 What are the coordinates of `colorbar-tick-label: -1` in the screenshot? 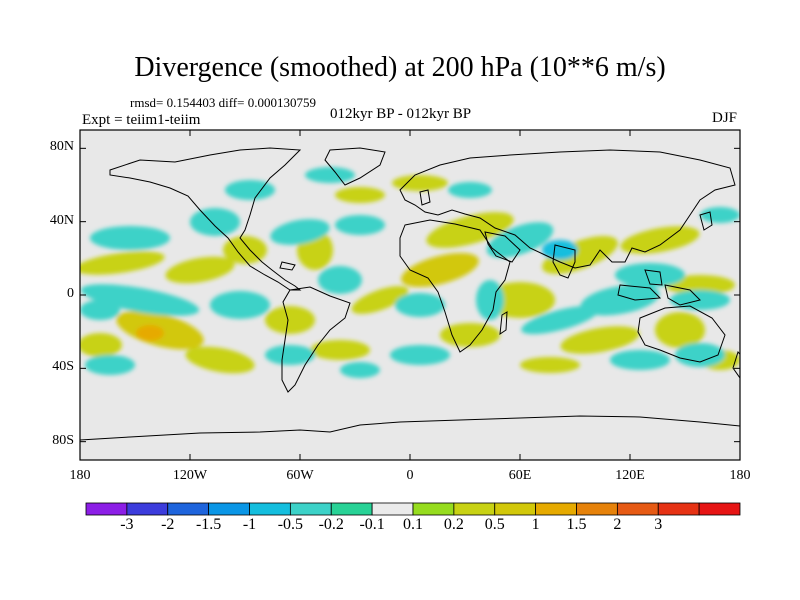 It's located at (249, 524).